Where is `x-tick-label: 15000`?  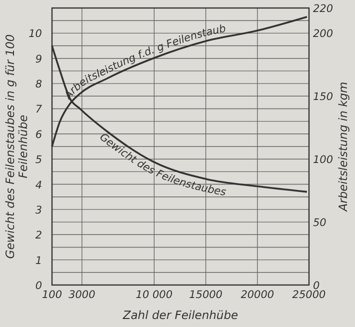
x-tick-label: 15000 is located at coordinates (206, 295).